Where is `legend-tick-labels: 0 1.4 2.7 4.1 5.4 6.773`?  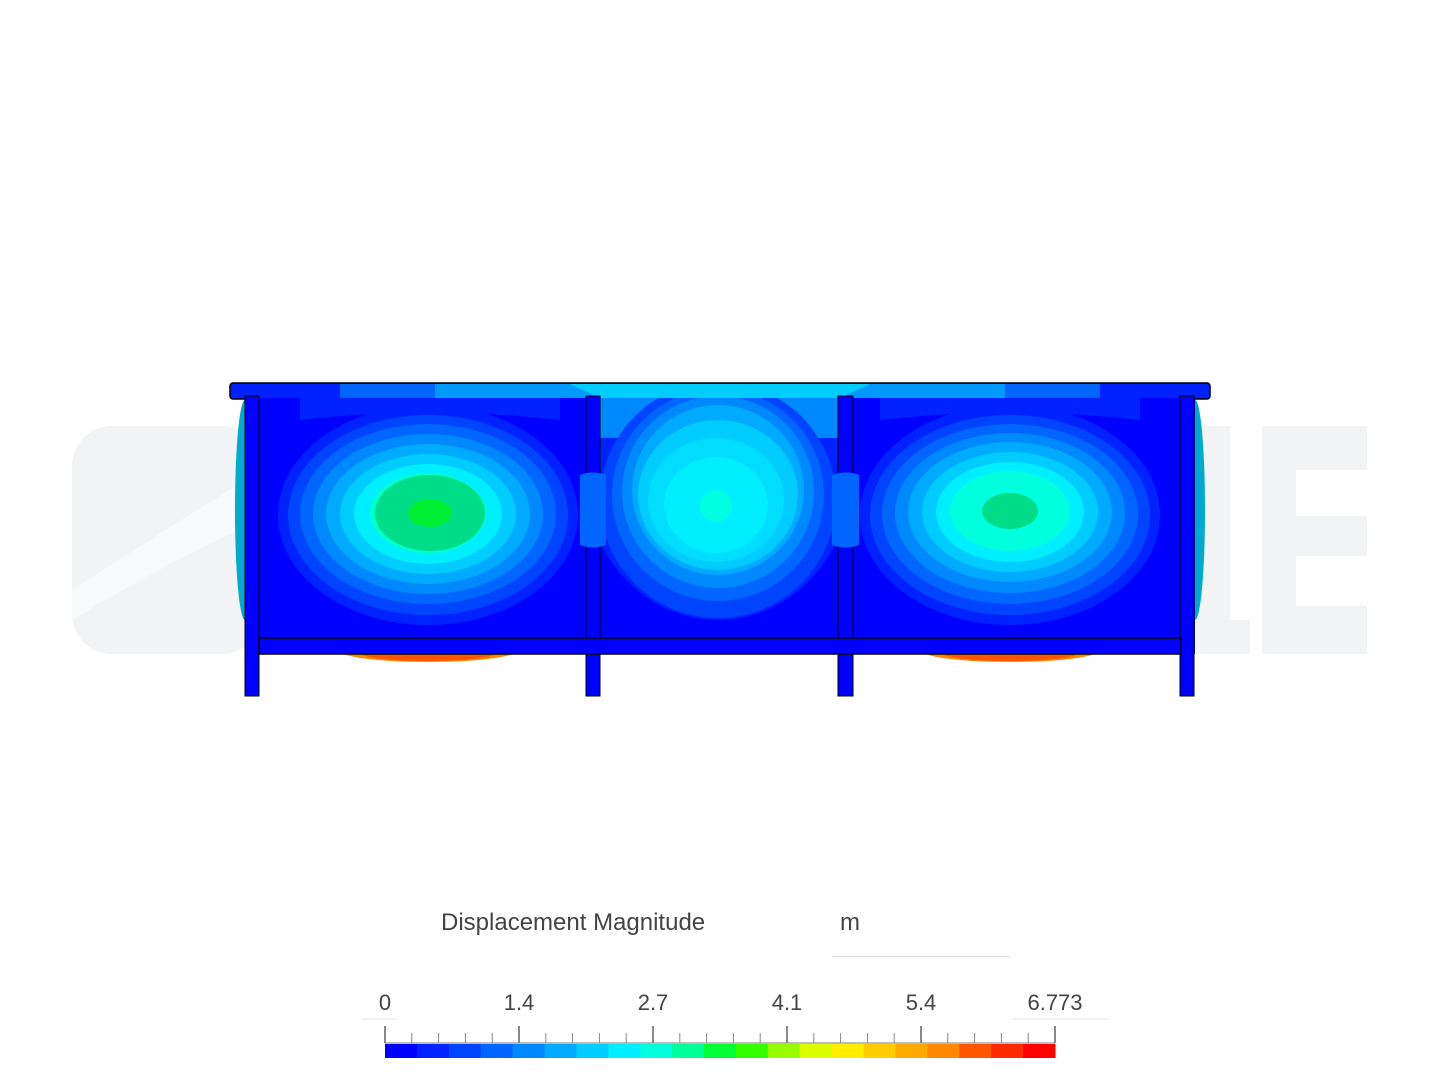
legend-tick-labels: 0 1.4 2.7 4.1 5.4 6.773 is located at coordinates (740, 1005).